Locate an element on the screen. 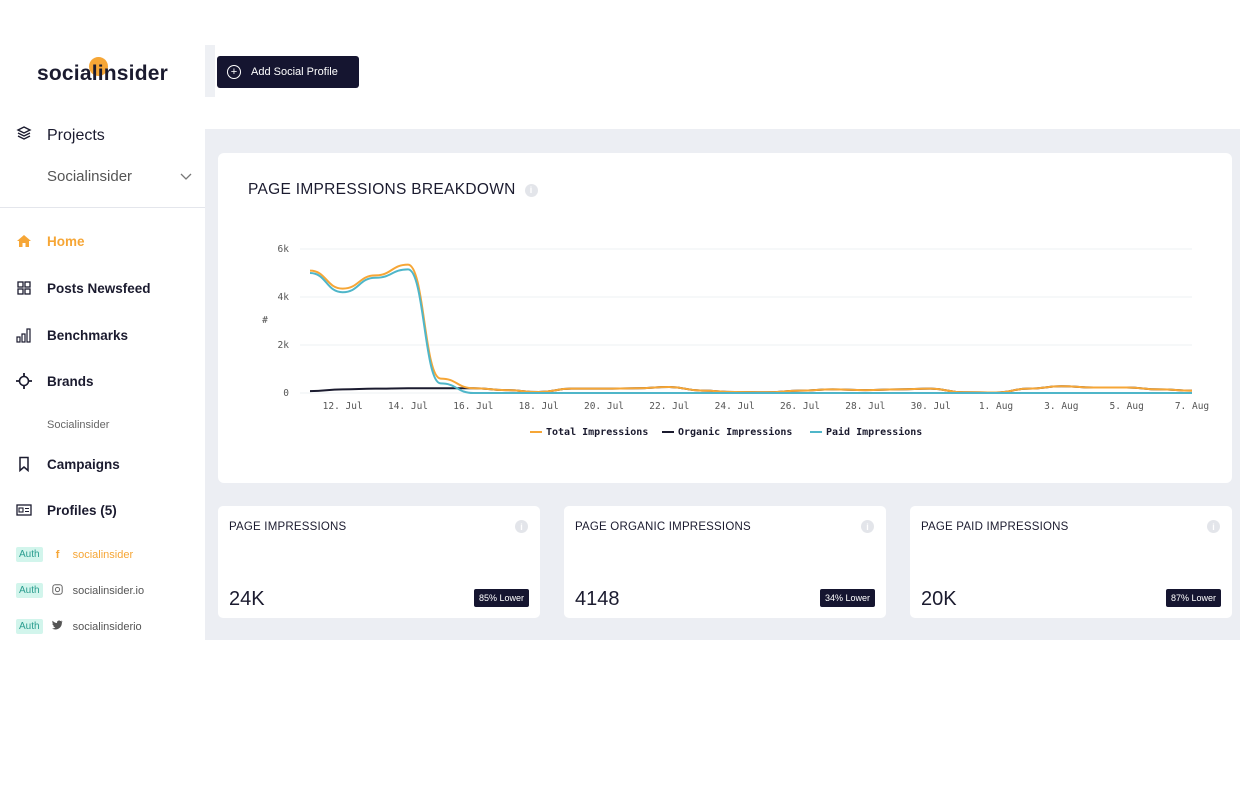  metric-title: PAGE PAID IMPRESSIONS is located at coordinates (995, 527).